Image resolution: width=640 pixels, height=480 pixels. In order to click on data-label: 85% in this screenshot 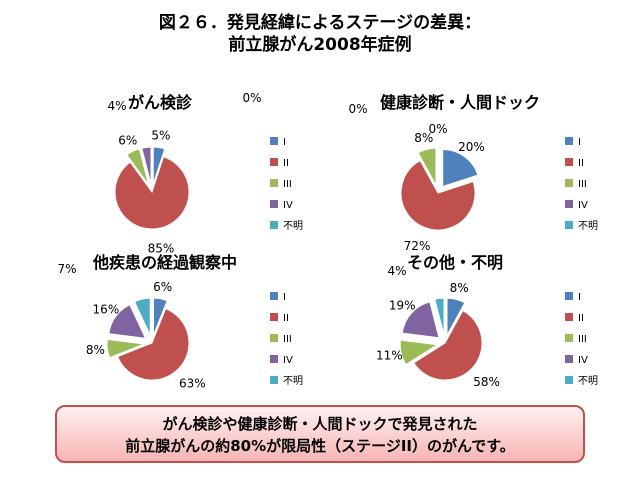, I will do `click(161, 248)`.